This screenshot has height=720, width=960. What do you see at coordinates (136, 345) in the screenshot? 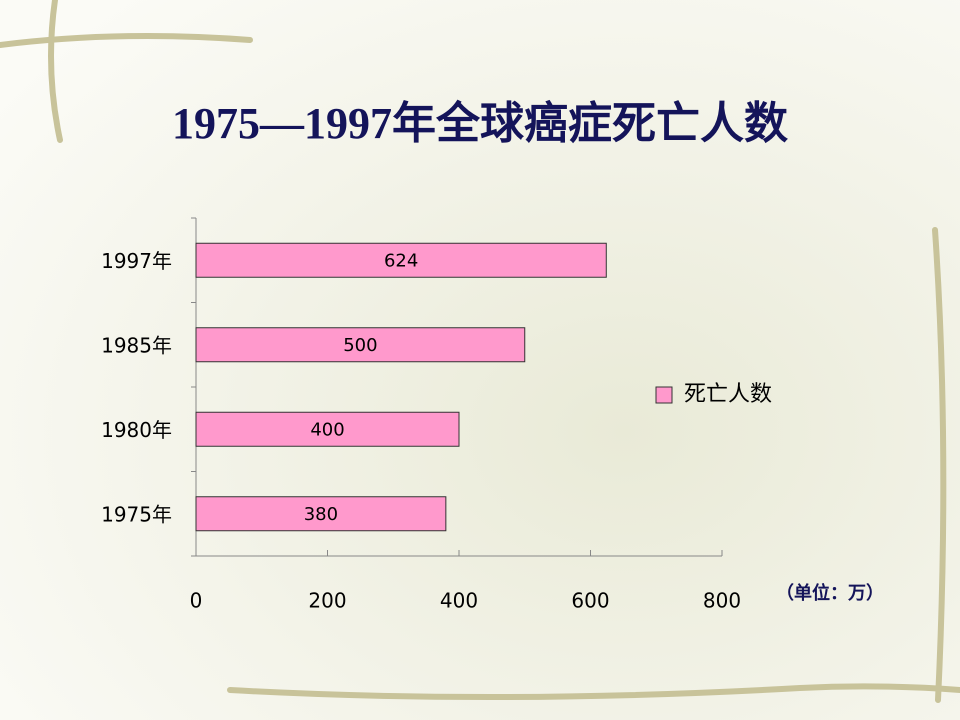
I see `y-tick-label: 1985年` at bounding box center [136, 345].